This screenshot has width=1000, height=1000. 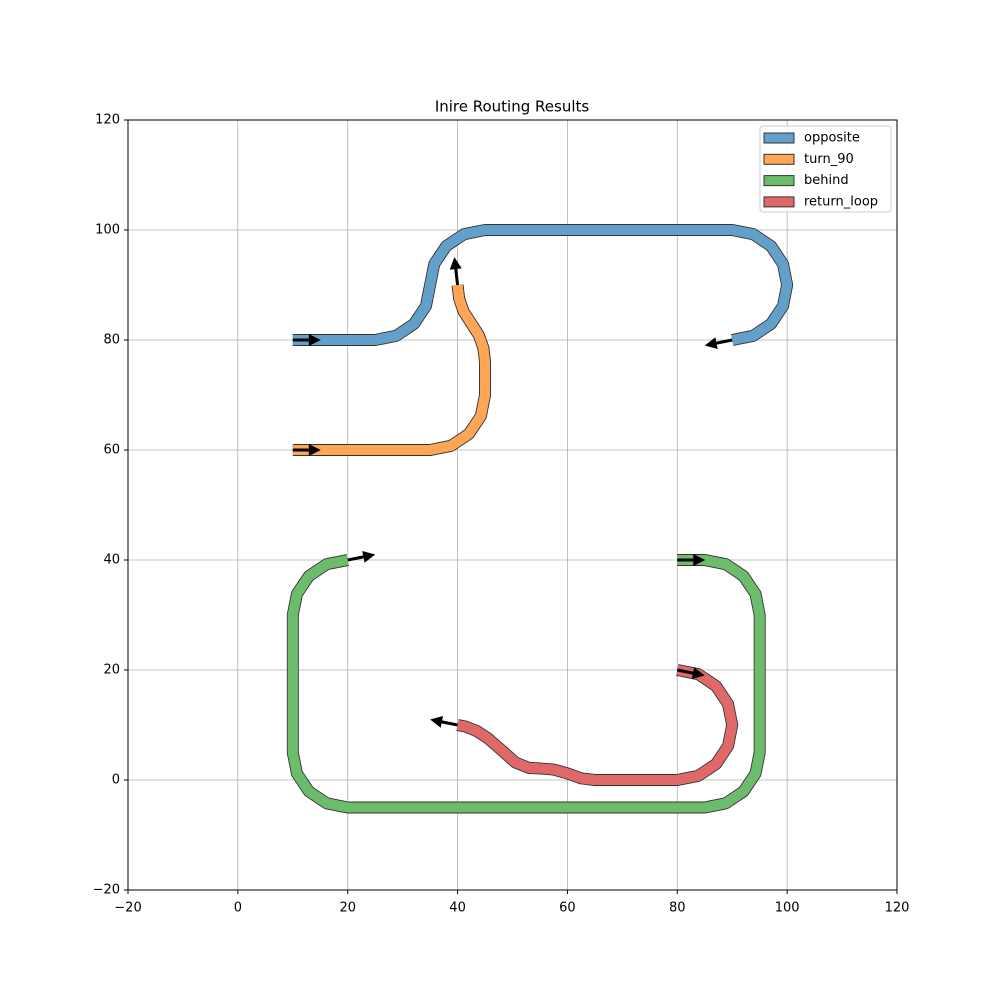 What do you see at coordinates (107, 120) in the screenshot?
I see `y-tick-label: 120` at bounding box center [107, 120].